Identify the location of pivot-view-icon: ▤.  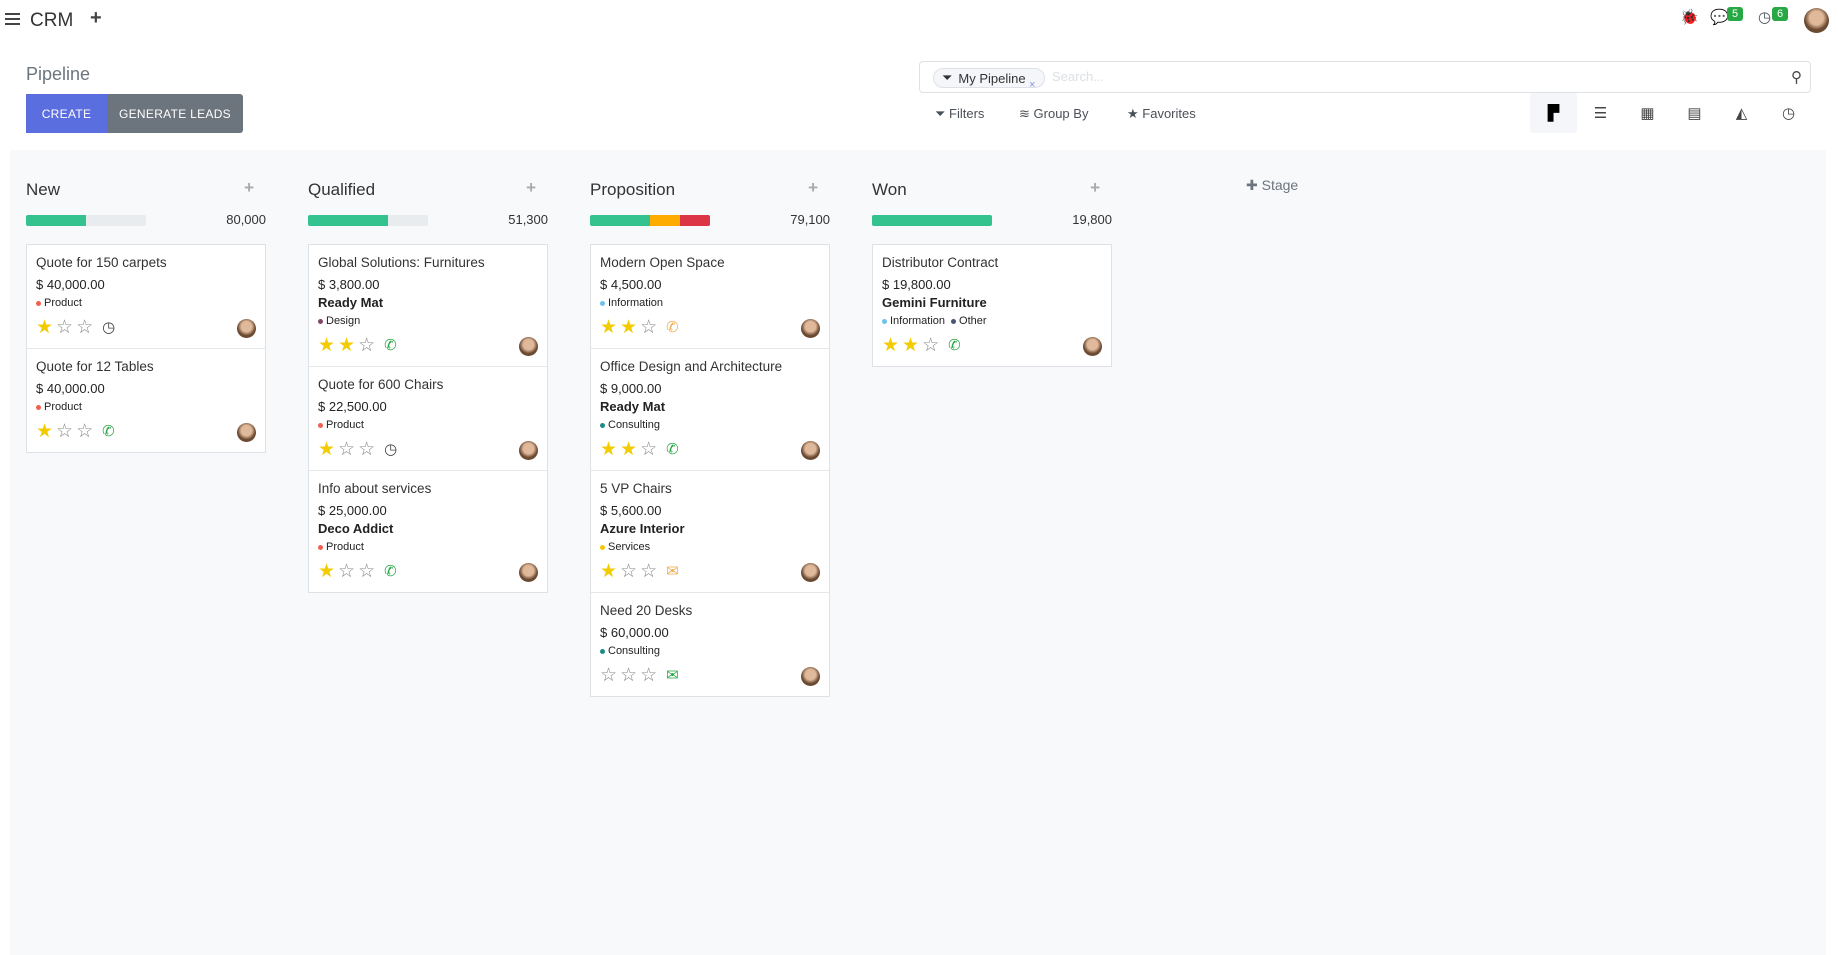
(1694, 113).